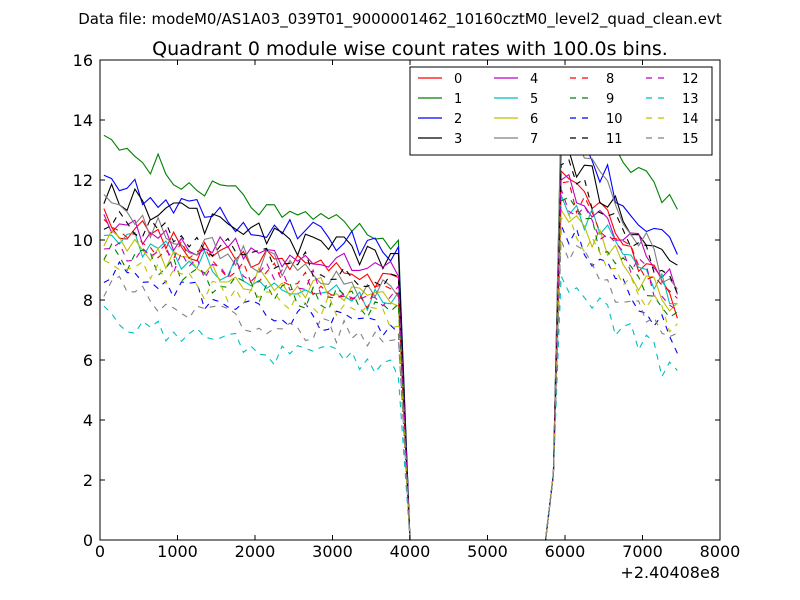 Image resolution: width=800 pixels, height=600 pixels. What do you see at coordinates (88, 360) in the screenshot?
I see `y-tick-label: 6` at bounding box center [88, 360].